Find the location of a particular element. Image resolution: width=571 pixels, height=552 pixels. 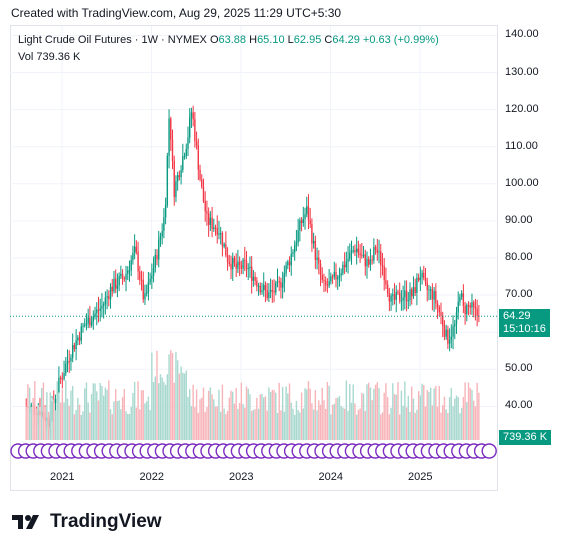

open-label: O is located at coordinates (214, 40).